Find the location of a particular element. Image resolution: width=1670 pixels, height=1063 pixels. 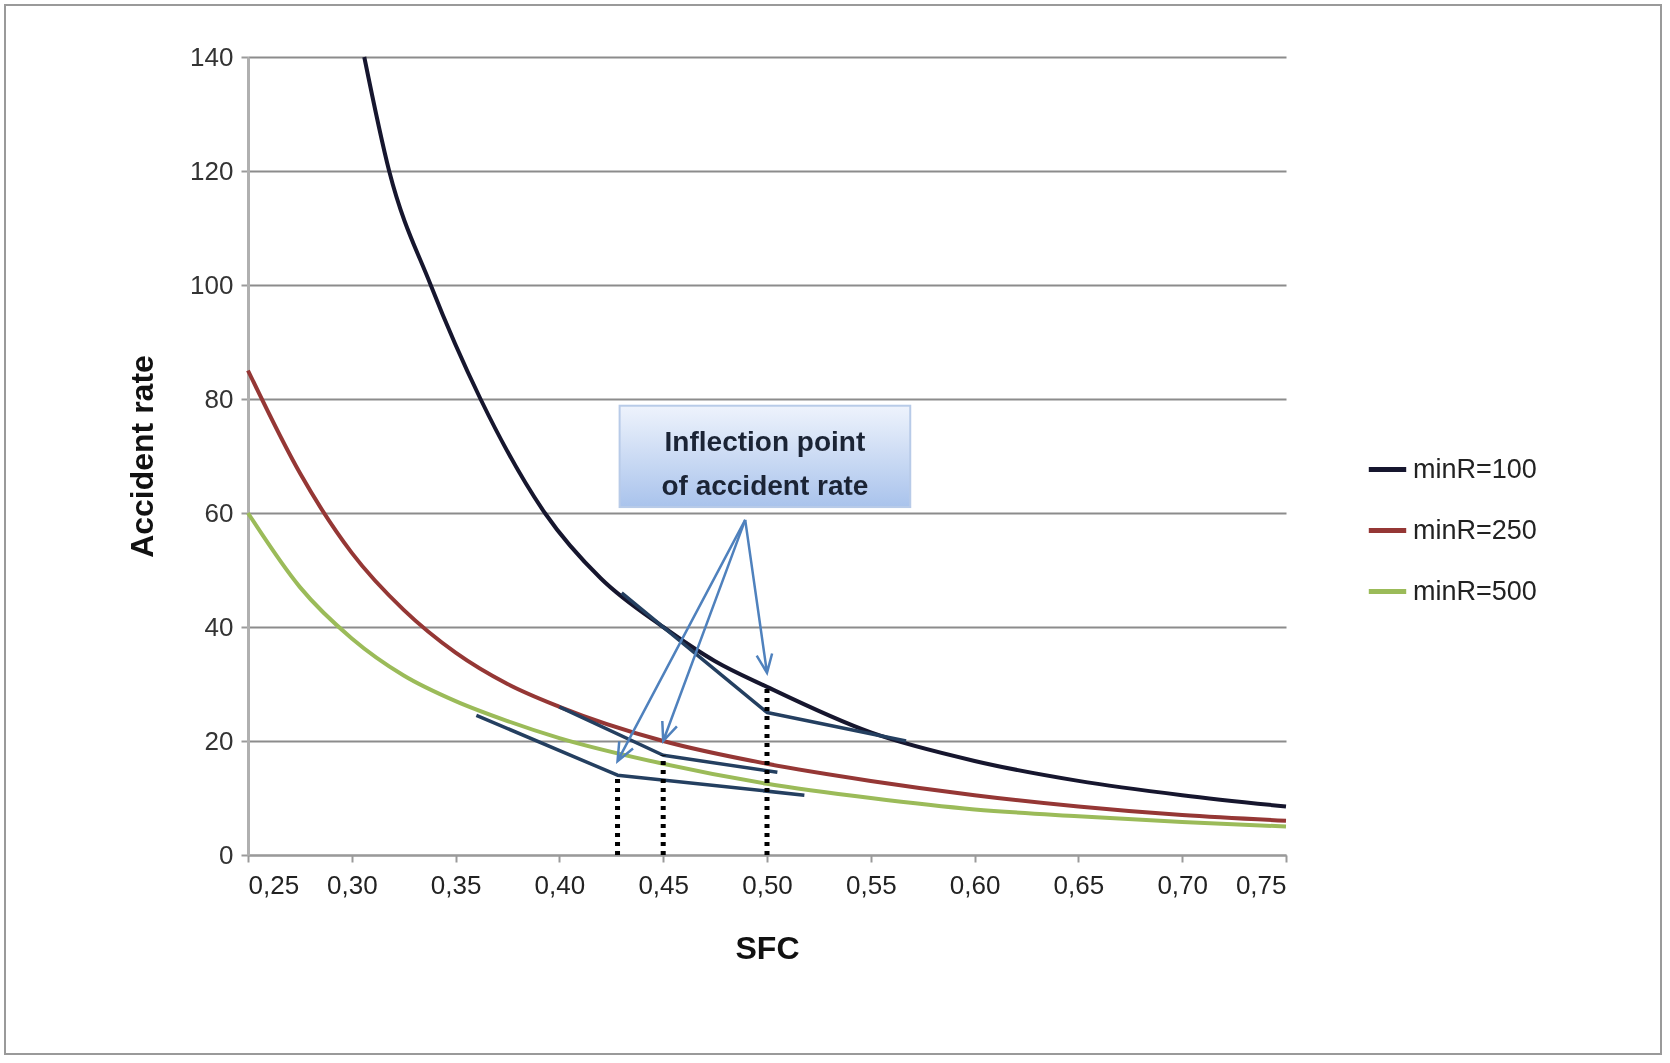

y-tick-label: 140 is located at coordinates (212, 56).